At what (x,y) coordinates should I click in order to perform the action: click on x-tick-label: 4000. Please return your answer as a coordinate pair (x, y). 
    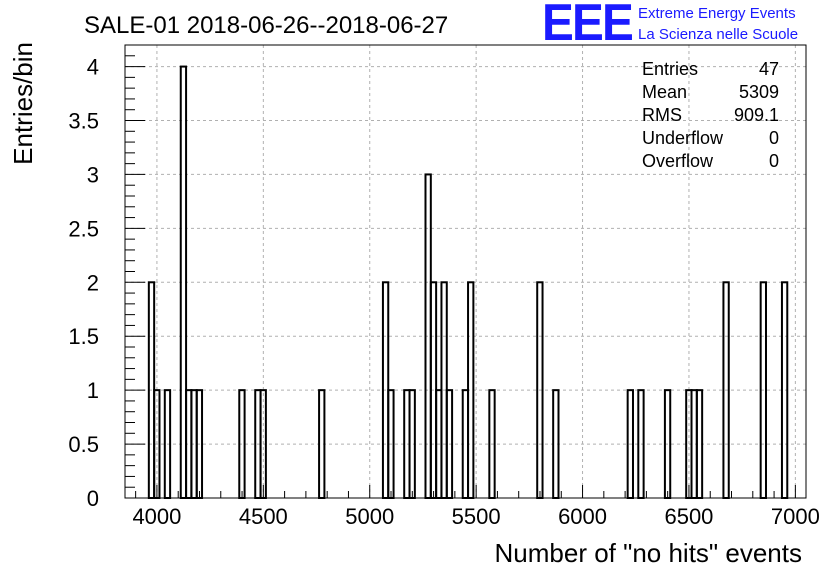
    Looking at the image, I should click on (156, 516).